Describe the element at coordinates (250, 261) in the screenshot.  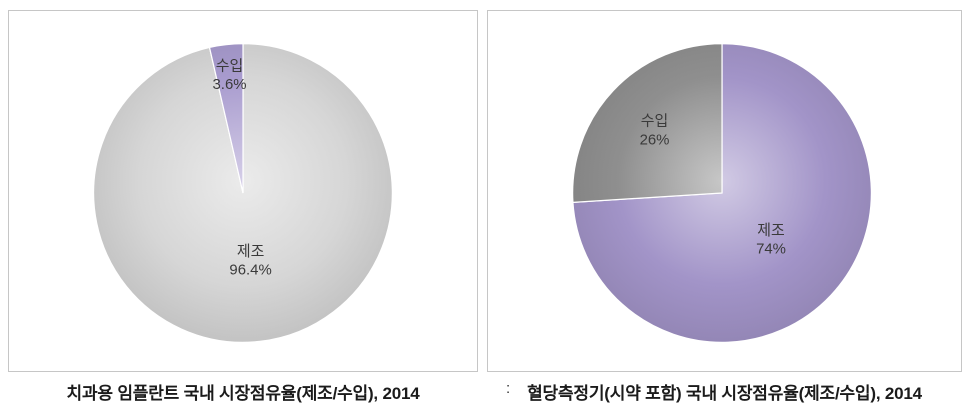
I see `slice-label-제조: 제조 96.4%` at that location.